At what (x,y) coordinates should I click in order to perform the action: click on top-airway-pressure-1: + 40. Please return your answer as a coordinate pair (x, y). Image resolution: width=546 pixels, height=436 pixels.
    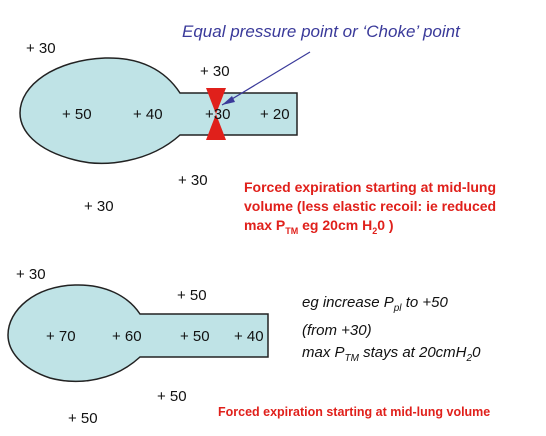
    Looking at the image, I should click on (148, 114).